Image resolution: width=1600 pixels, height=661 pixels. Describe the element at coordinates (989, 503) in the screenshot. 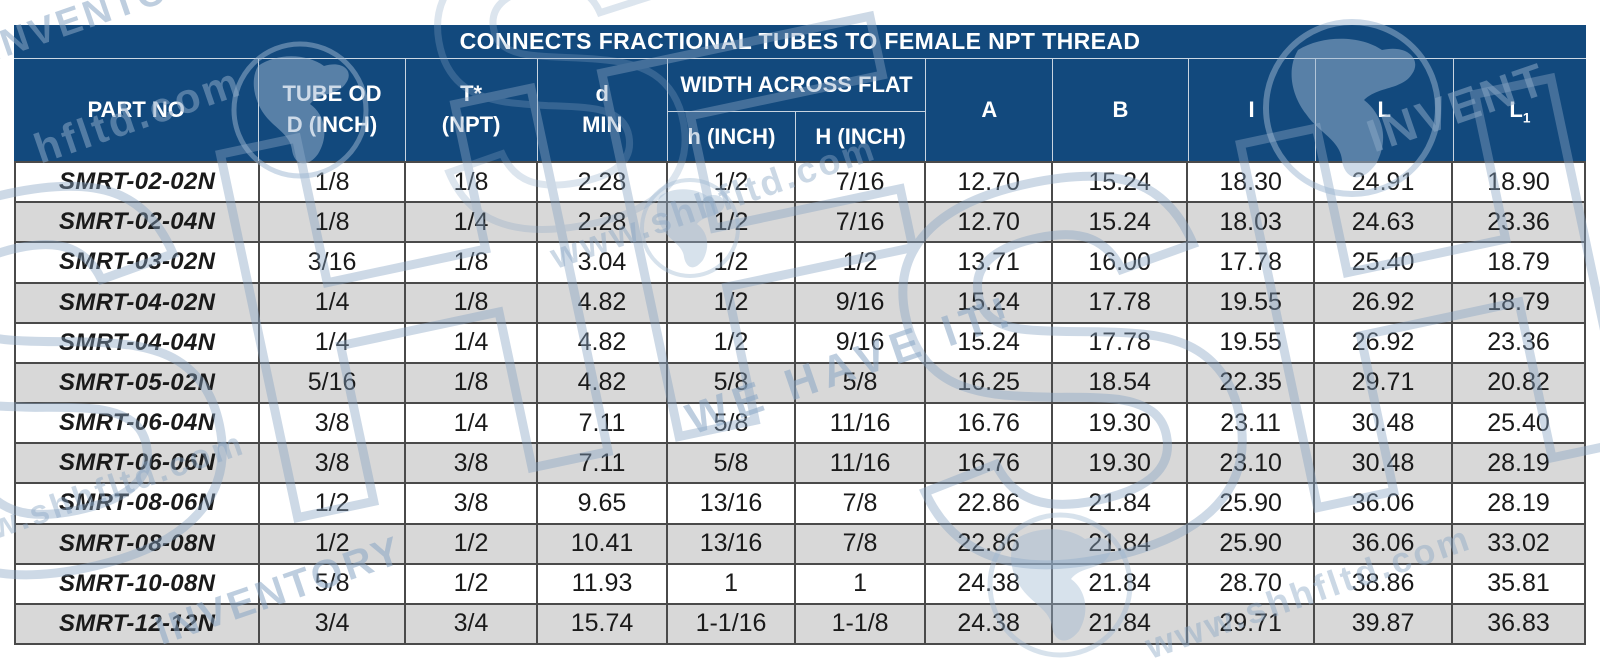

I see `cell-a: 22.86` at that location.